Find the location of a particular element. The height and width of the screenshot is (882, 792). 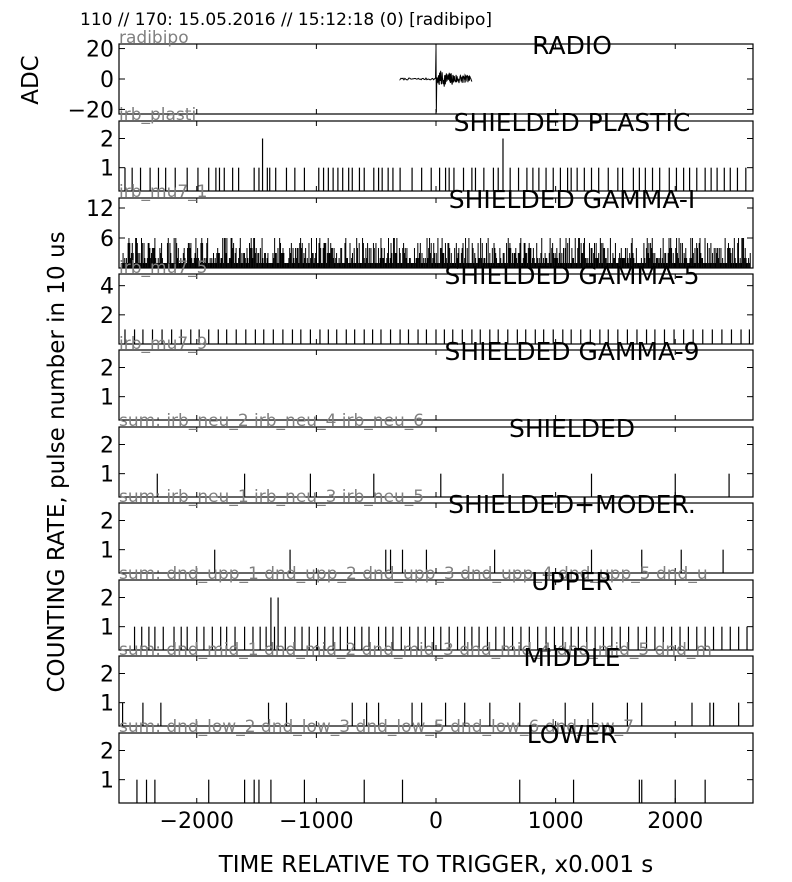

y-tick-label: 20 is located at coordinates (100, 50).